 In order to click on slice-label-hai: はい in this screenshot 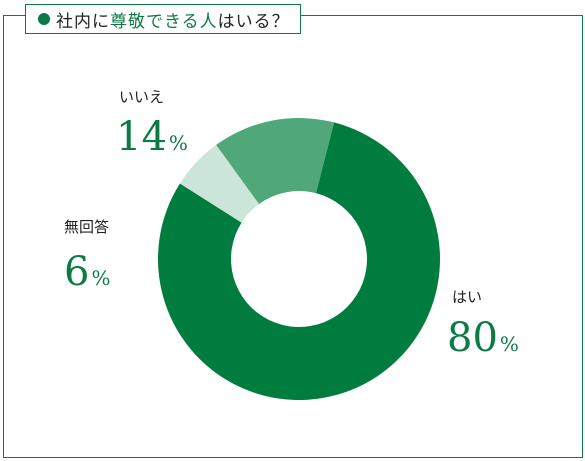, I will do `click(467, 297)`.